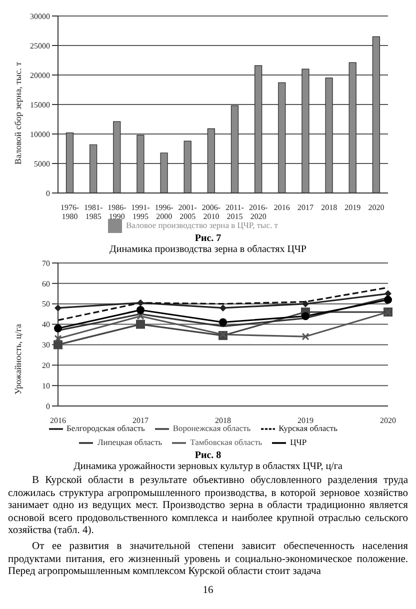 This screenshot has height=609, width=416. I want to click on x-tick-label: 1981-1985, so click(94, 212).